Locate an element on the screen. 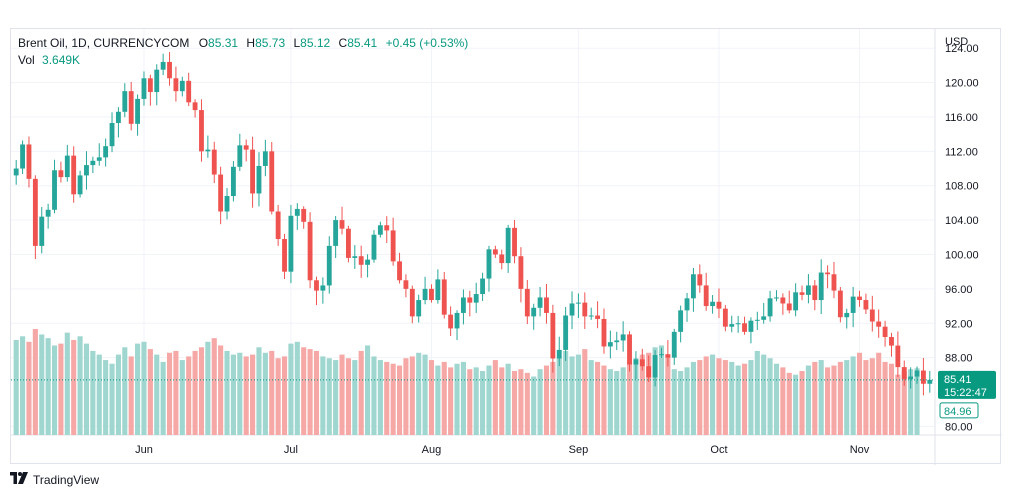  y-tick-label: 100.00 is located at coordinates (962, 255).